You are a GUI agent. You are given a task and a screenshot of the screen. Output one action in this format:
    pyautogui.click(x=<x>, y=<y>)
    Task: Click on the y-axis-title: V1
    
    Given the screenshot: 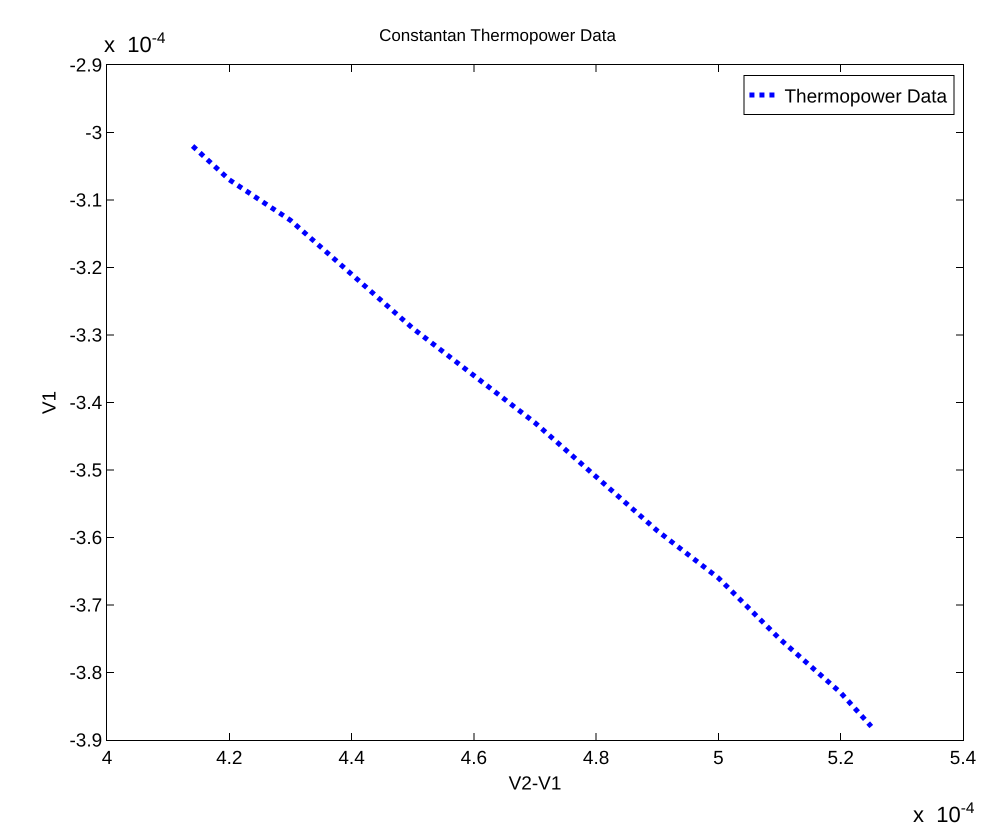 What is the action you would take?
    pyautogui.click(x=49, y=402)
    